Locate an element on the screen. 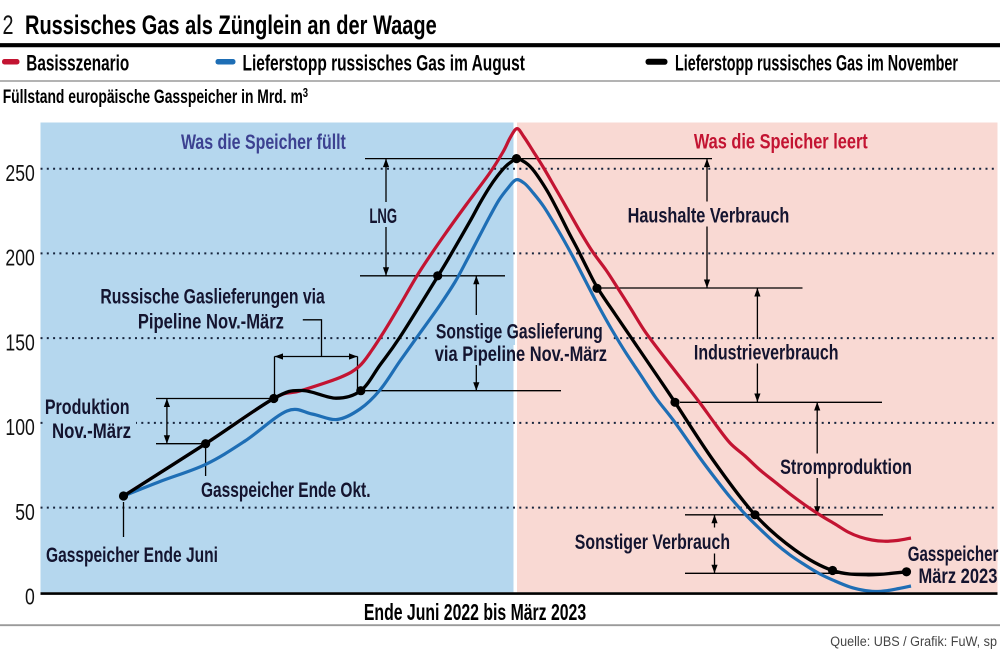 The image size is (1000, 654). svg-text: Ende Juni 2022 bis März 2023 is located at coordinates (475, 613).